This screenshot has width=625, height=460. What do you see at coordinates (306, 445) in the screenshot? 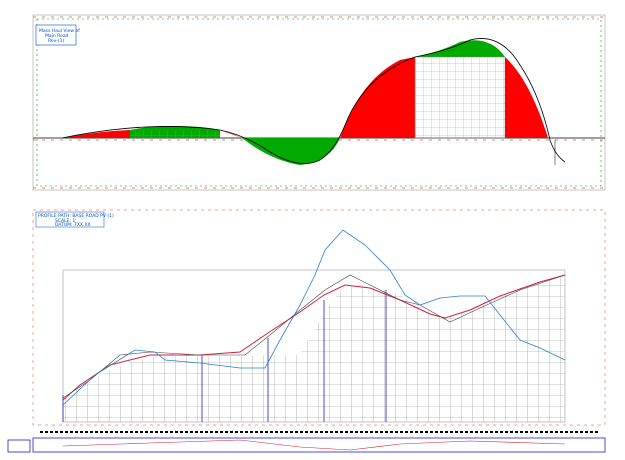
I see `band-strip` at bounding box center [306, 445].